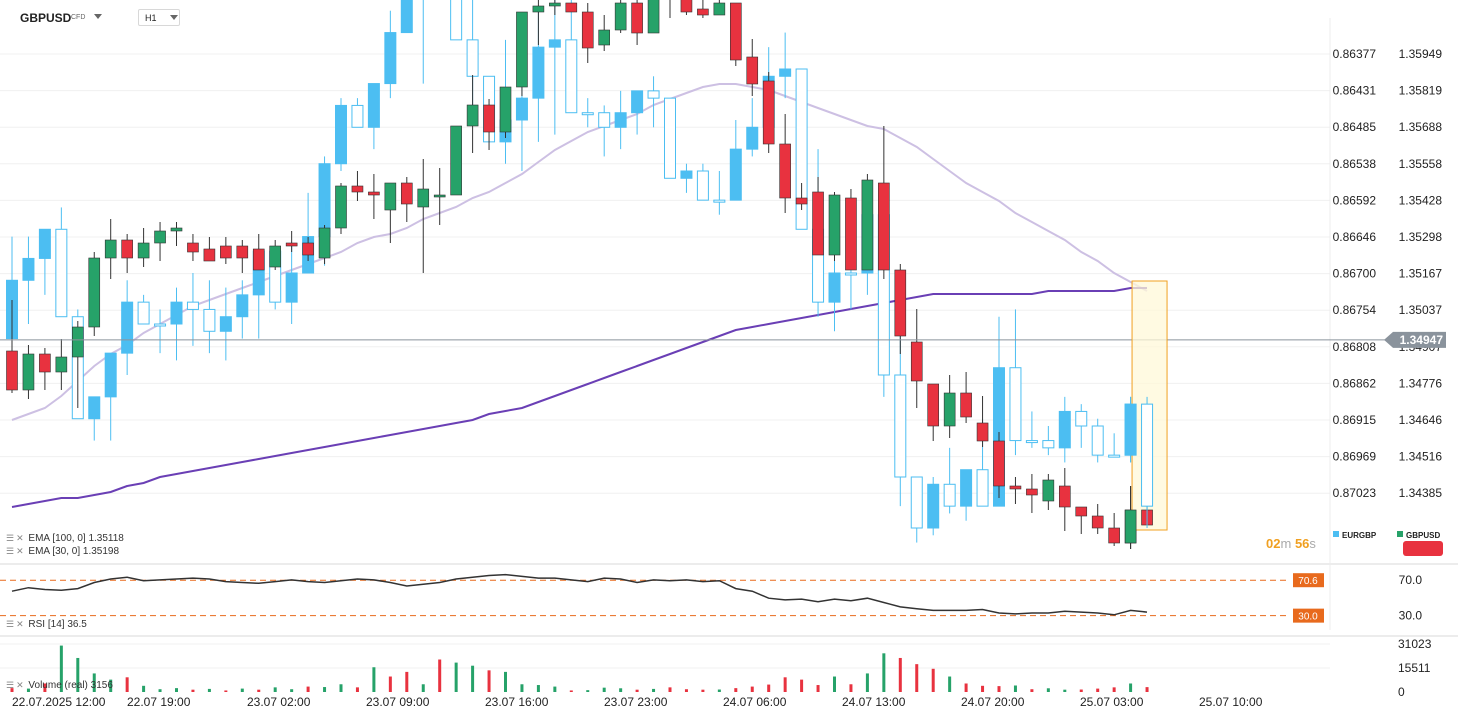  What do you see at coordinates (1421, 237) in the screenshot?
I see `y-right-tick: 1.35298` at bounding box center [1421, 237].